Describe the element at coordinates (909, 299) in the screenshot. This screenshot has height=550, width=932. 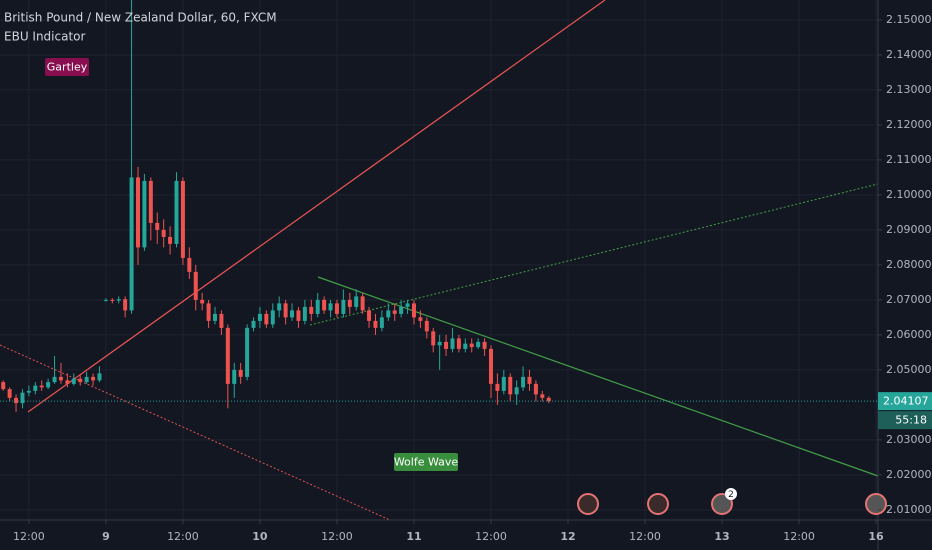
I see `y-tick-label: 2.07000` at that location.